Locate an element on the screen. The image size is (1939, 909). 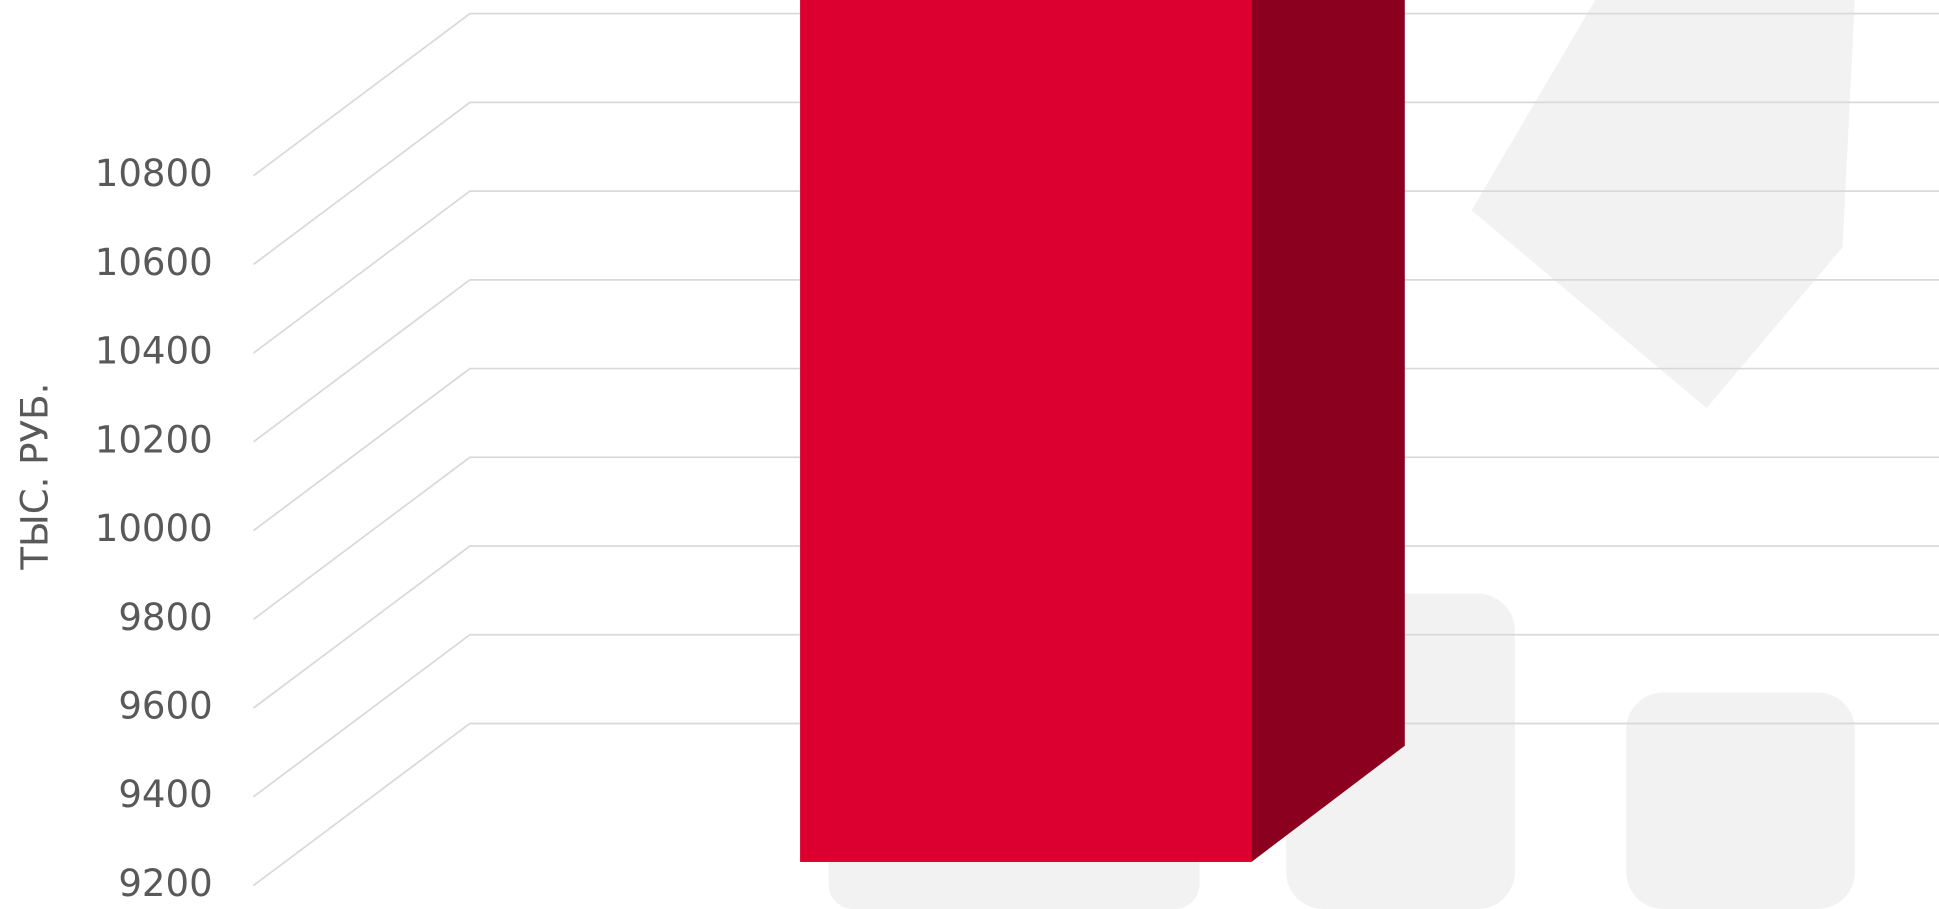
y-tick-label: 9600 is located at coordinates (165, 706).